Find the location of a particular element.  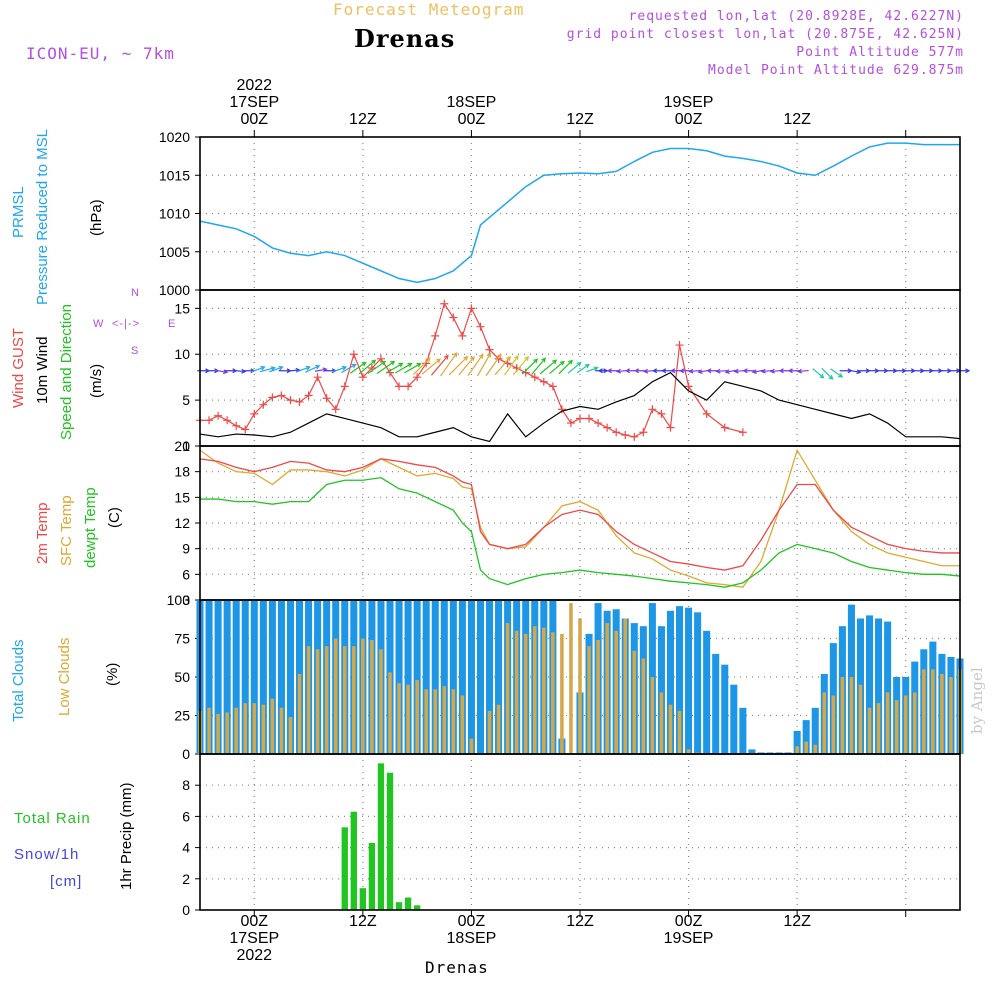

y-tick-label: 1000 is located at coordinates (174, 290).